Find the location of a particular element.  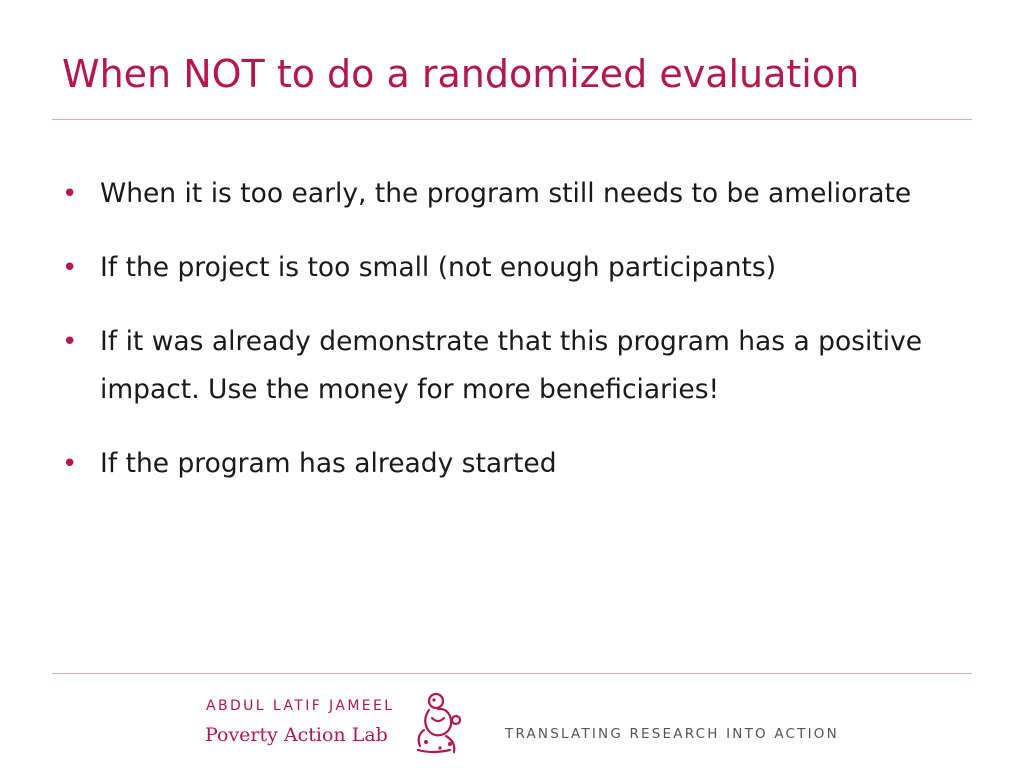

jpal-logo-icon is located at coordinates (439, 723).